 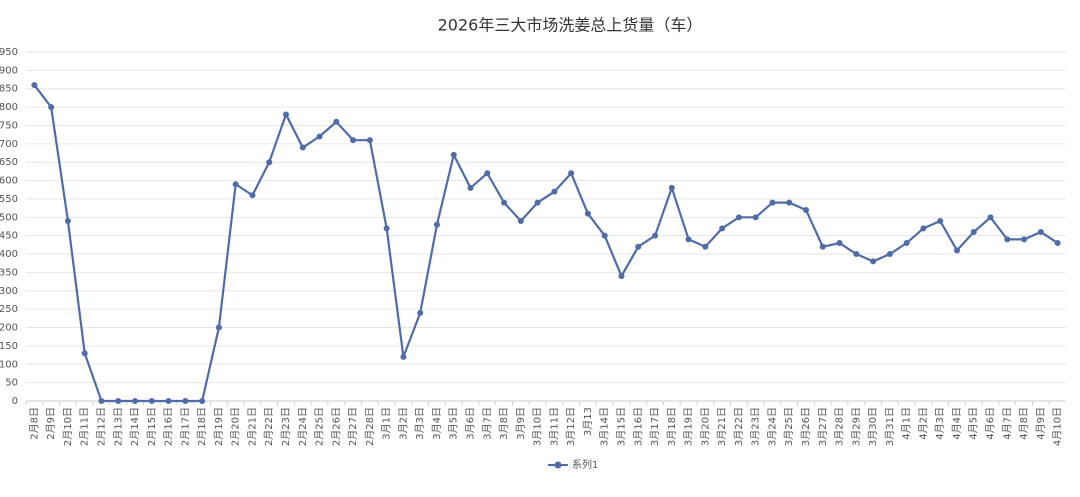 What do you see at coordinates (558, 465) in the screenshot?
I see `legend-marker` at bounding box center [558, 465].